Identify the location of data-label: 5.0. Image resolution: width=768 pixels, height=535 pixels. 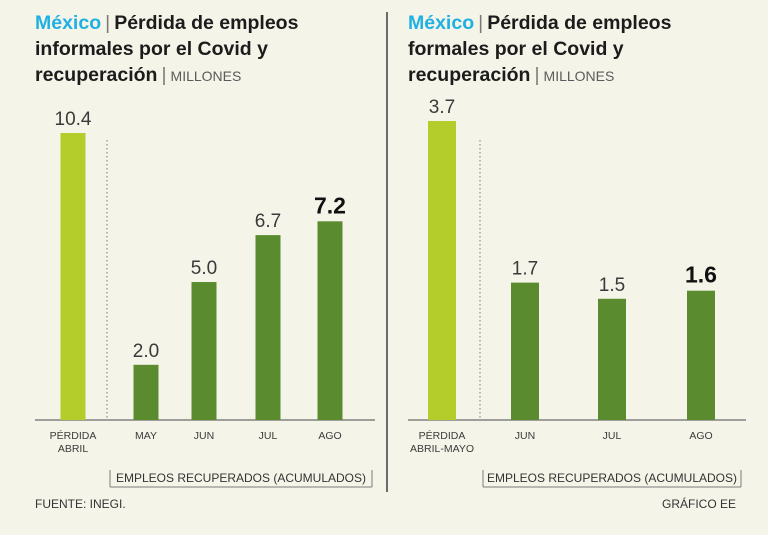
(204, 268).